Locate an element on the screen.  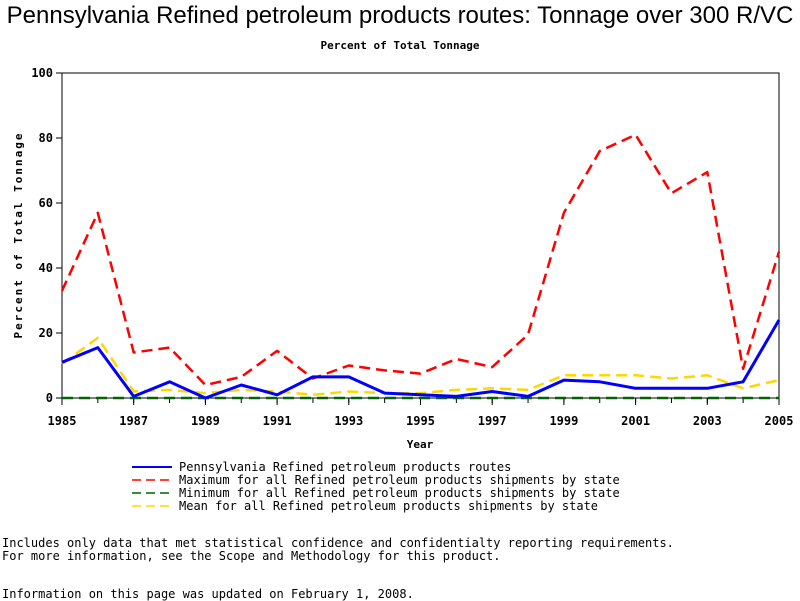
x-tick-label: 1993 is located at coordinates (348, 421).